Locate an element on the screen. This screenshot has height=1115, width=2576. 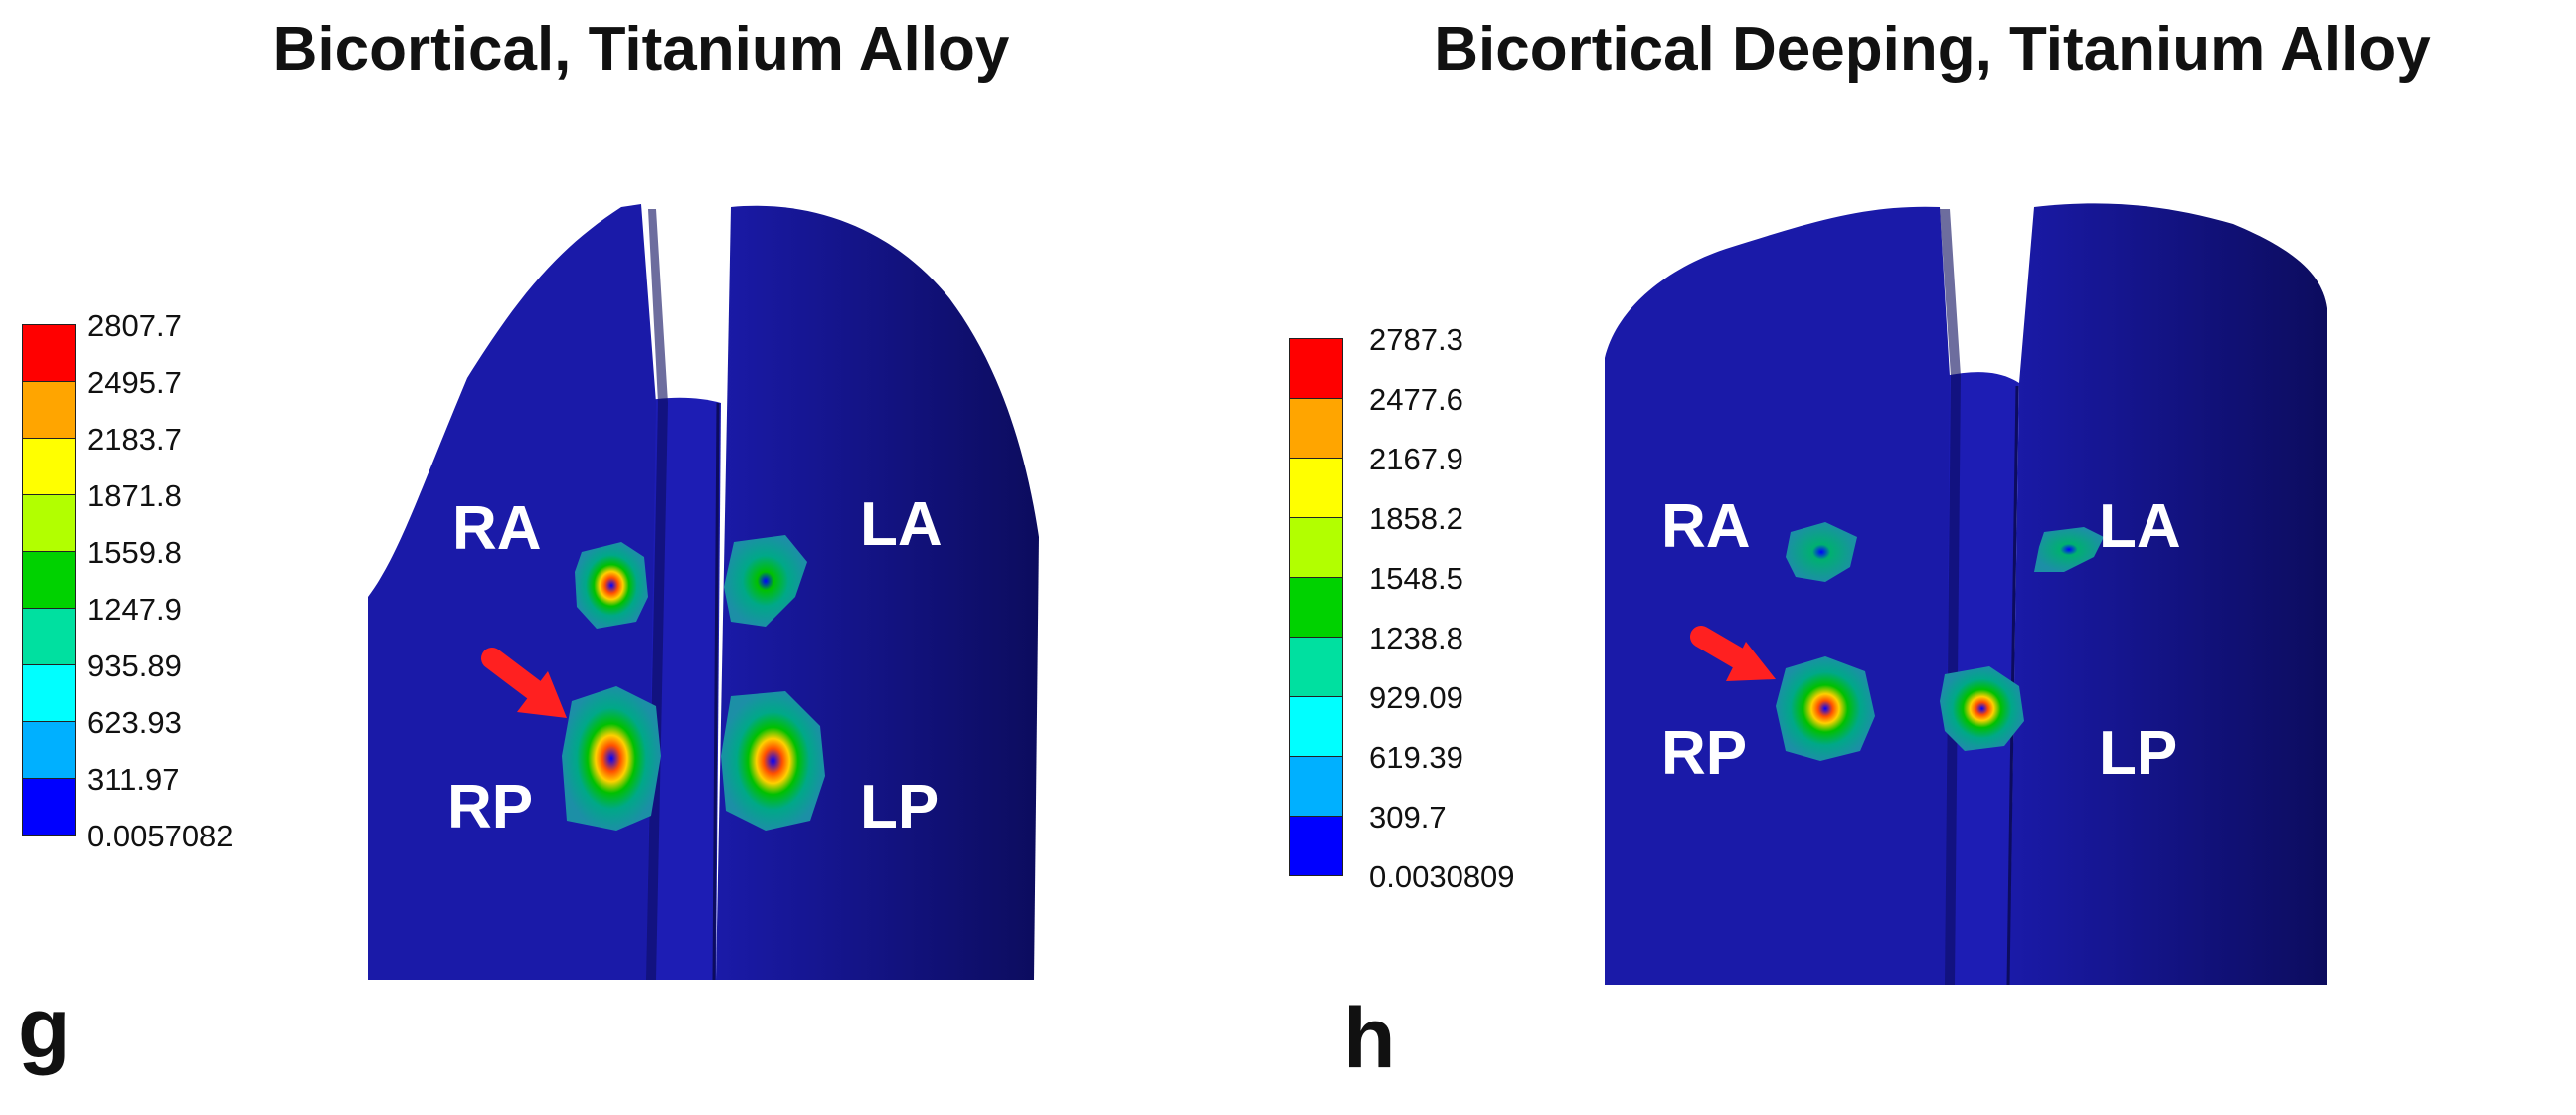
colorbar-tick: 2787.3 is located at coordinates (1416, 340).